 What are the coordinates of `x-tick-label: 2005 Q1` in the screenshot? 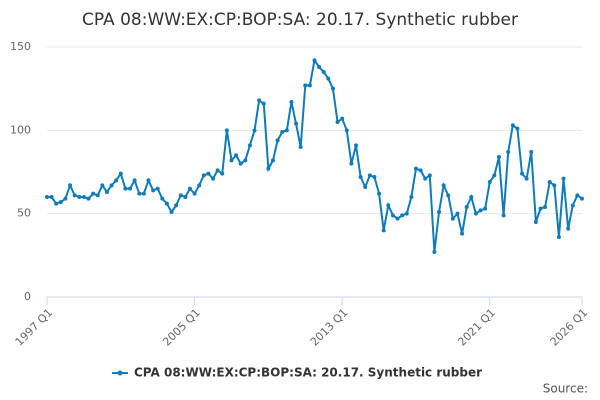 It's located at (181, 327).